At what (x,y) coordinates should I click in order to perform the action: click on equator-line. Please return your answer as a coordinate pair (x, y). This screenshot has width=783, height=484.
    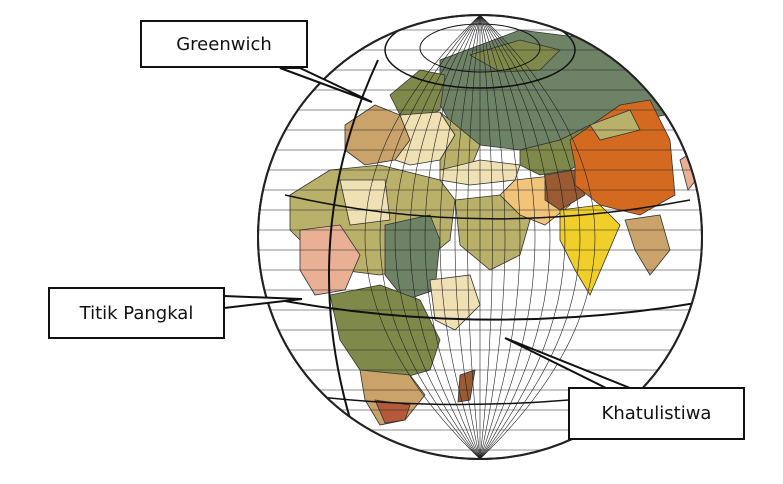
    Looking at the image, I should click on (480, 308).